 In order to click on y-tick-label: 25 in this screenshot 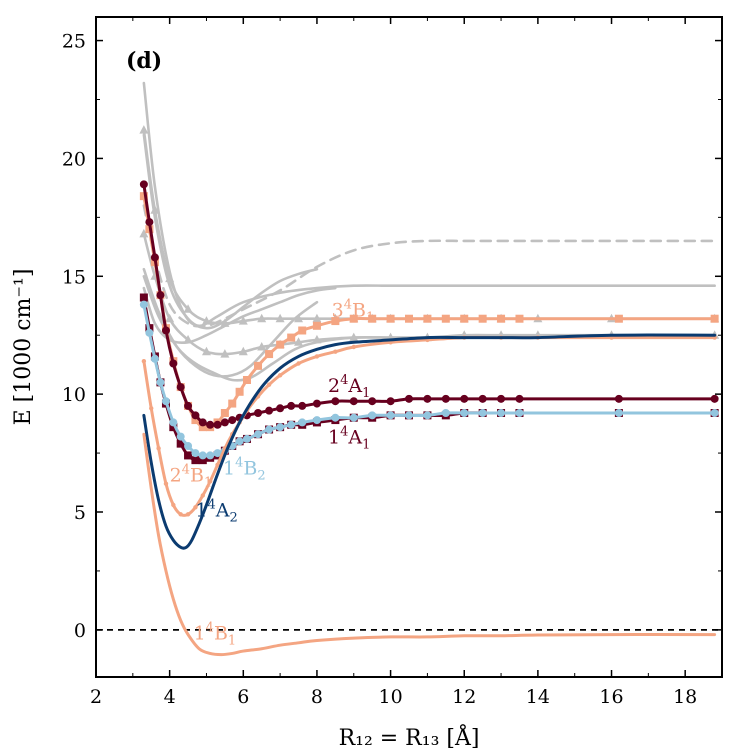, I will do `click(74, 42)`.